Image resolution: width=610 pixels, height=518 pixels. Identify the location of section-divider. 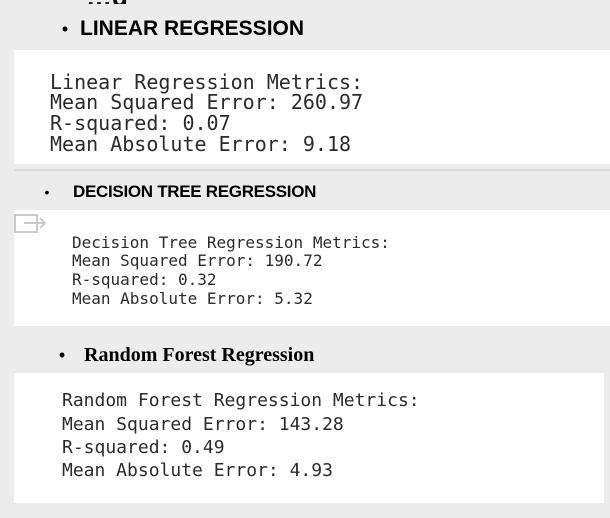
(312, 170).